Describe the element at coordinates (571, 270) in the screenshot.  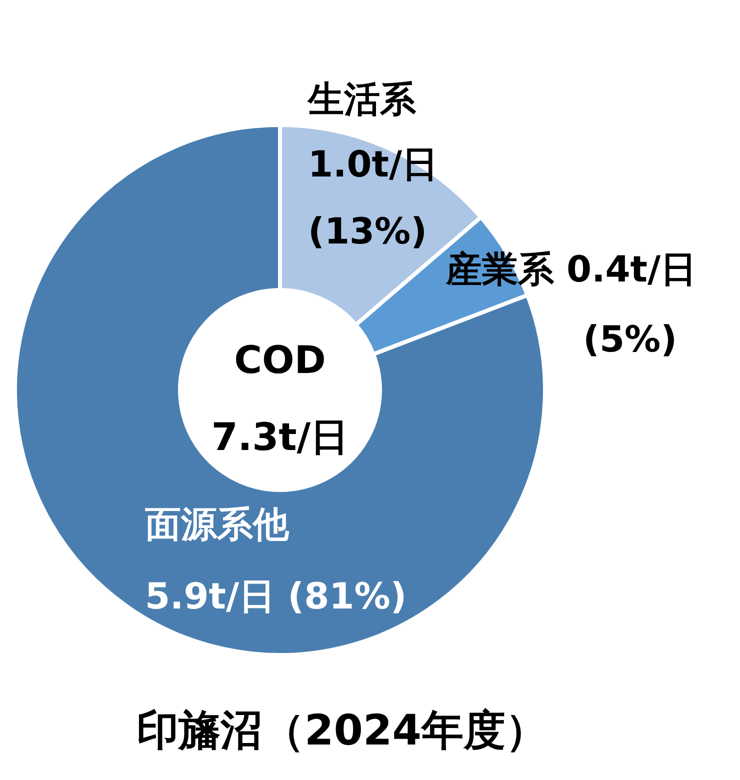
I see `slice-label: 産業系 0.4t/日` at that location.